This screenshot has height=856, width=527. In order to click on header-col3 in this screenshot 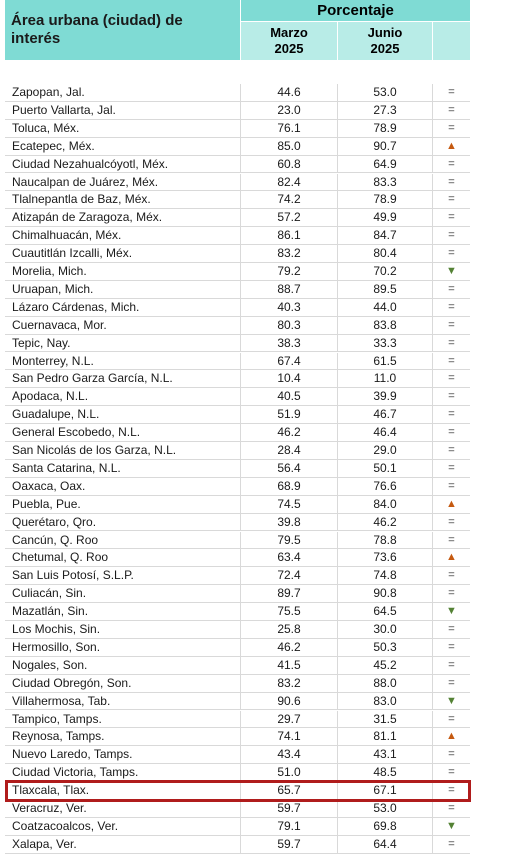, I will do `click(451, 41)`.